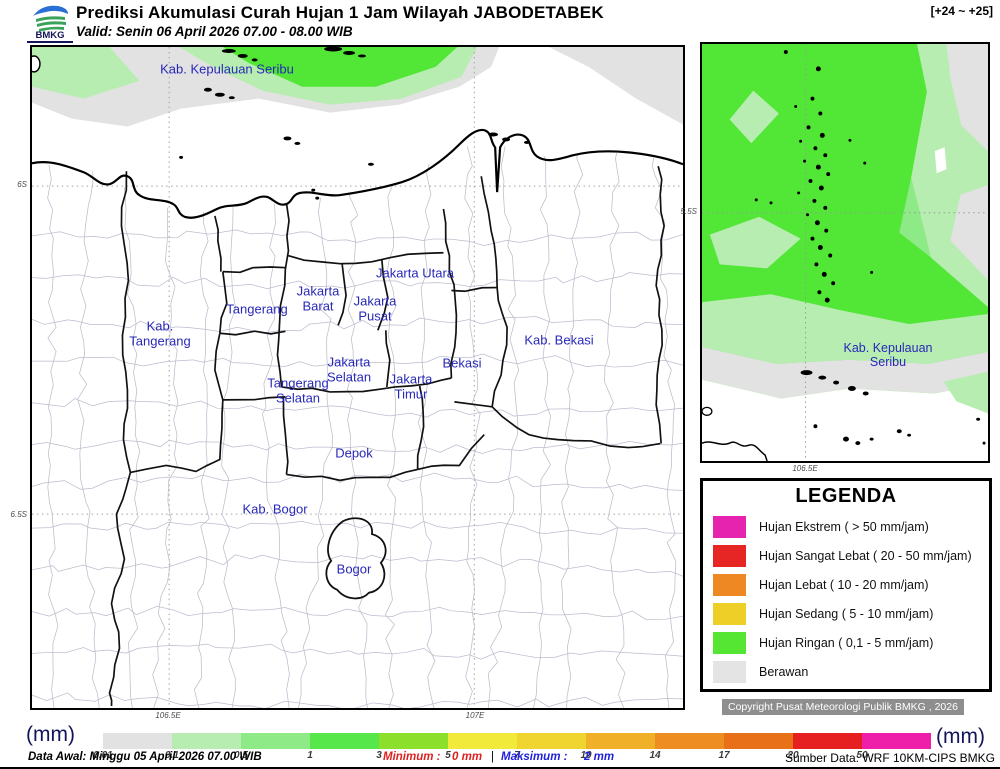 This screenshot has height=769, width=1000. I want to click on region-label: Kab. Tangerang, so click(160, 333).